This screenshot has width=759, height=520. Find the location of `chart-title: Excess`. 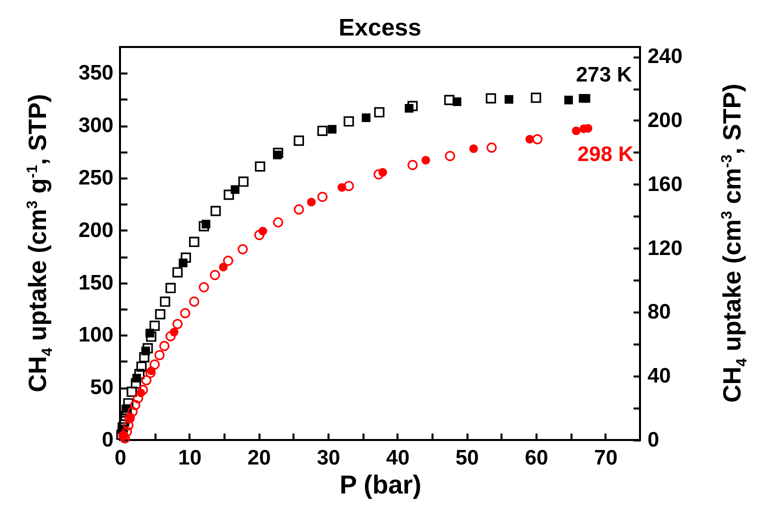

chart-title: Excess is located at coordinates (380, 28).